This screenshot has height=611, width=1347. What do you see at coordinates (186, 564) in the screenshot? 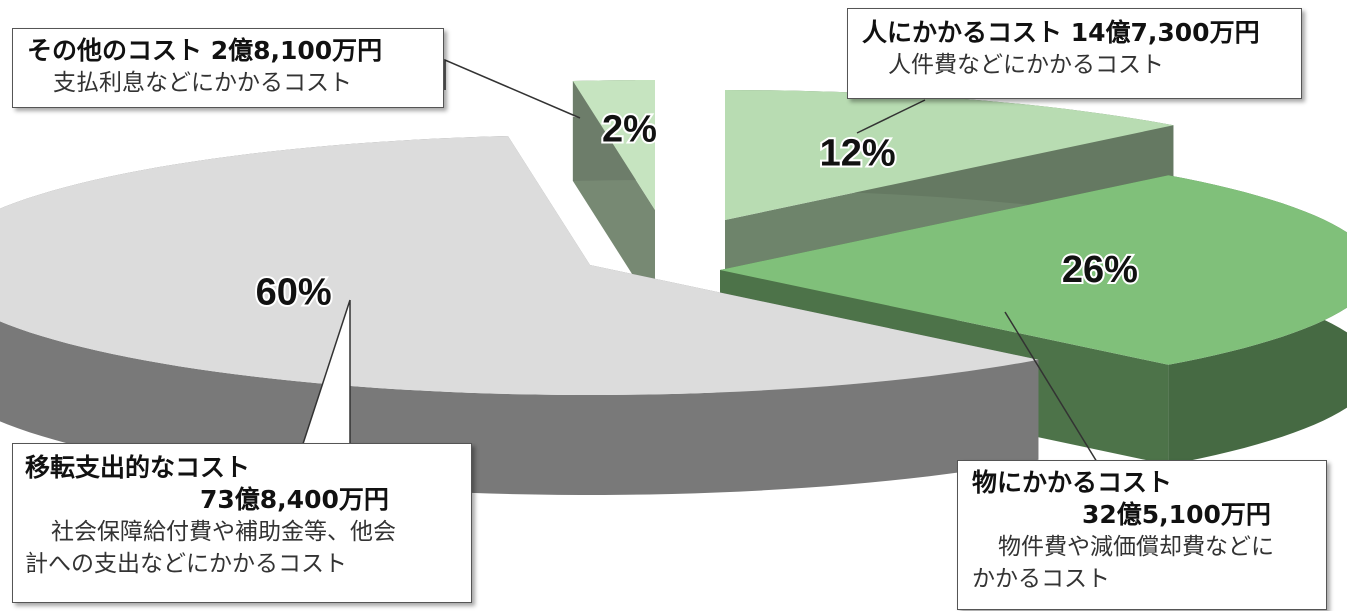
I see `callout-transfer-desc-line2: 計への支出などにかかるコスト` at bounding box center [186, 564].